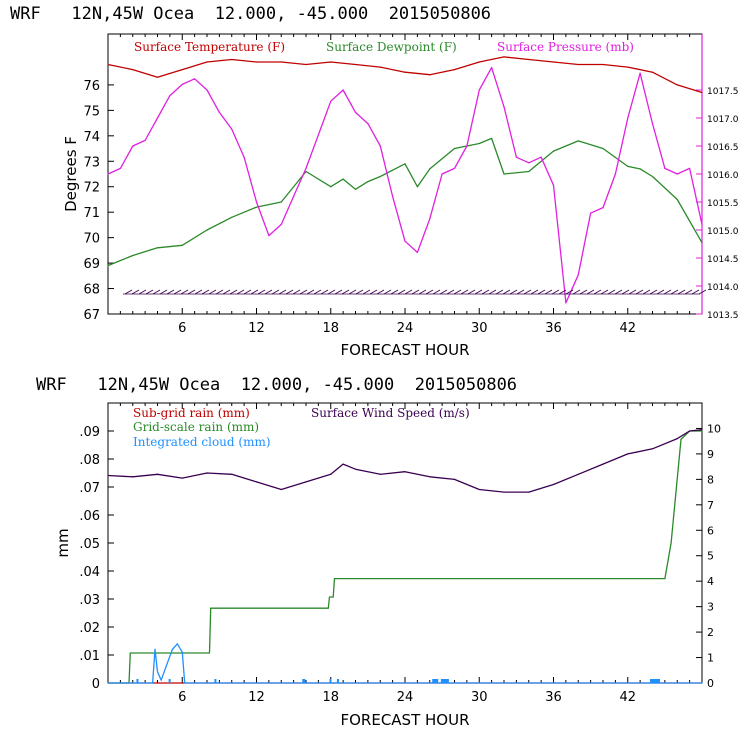  Describe the element at coordinates (98, 201) in the screenshot. I see `top-y-ticks: 67 68 69 70 71 72 73 74 75 76` at that location.